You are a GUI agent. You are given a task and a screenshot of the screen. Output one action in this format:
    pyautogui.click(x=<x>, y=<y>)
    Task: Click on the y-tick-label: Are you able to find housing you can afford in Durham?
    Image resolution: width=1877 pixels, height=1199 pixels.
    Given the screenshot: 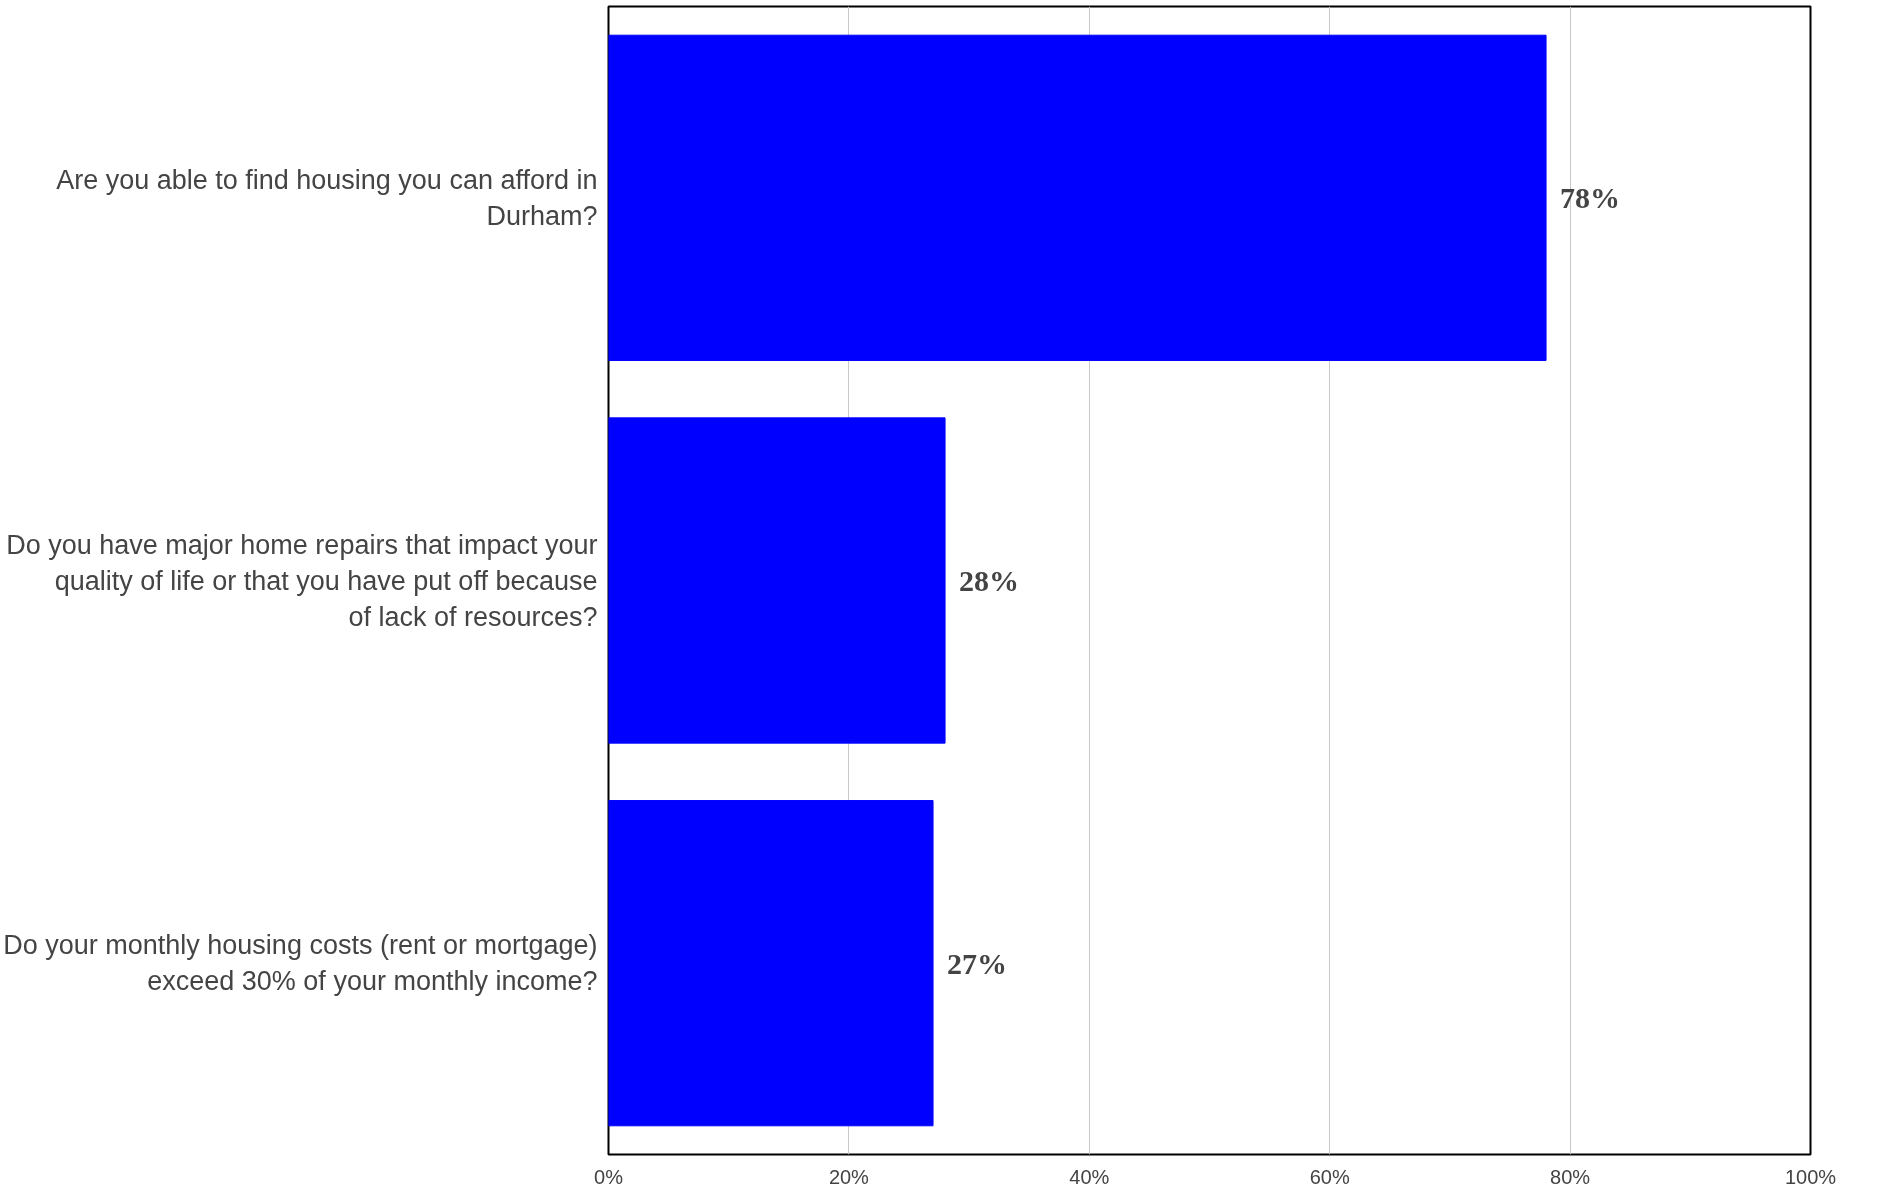 What is the action you would take?
    pyautogui.click(x=327, y=197)
    